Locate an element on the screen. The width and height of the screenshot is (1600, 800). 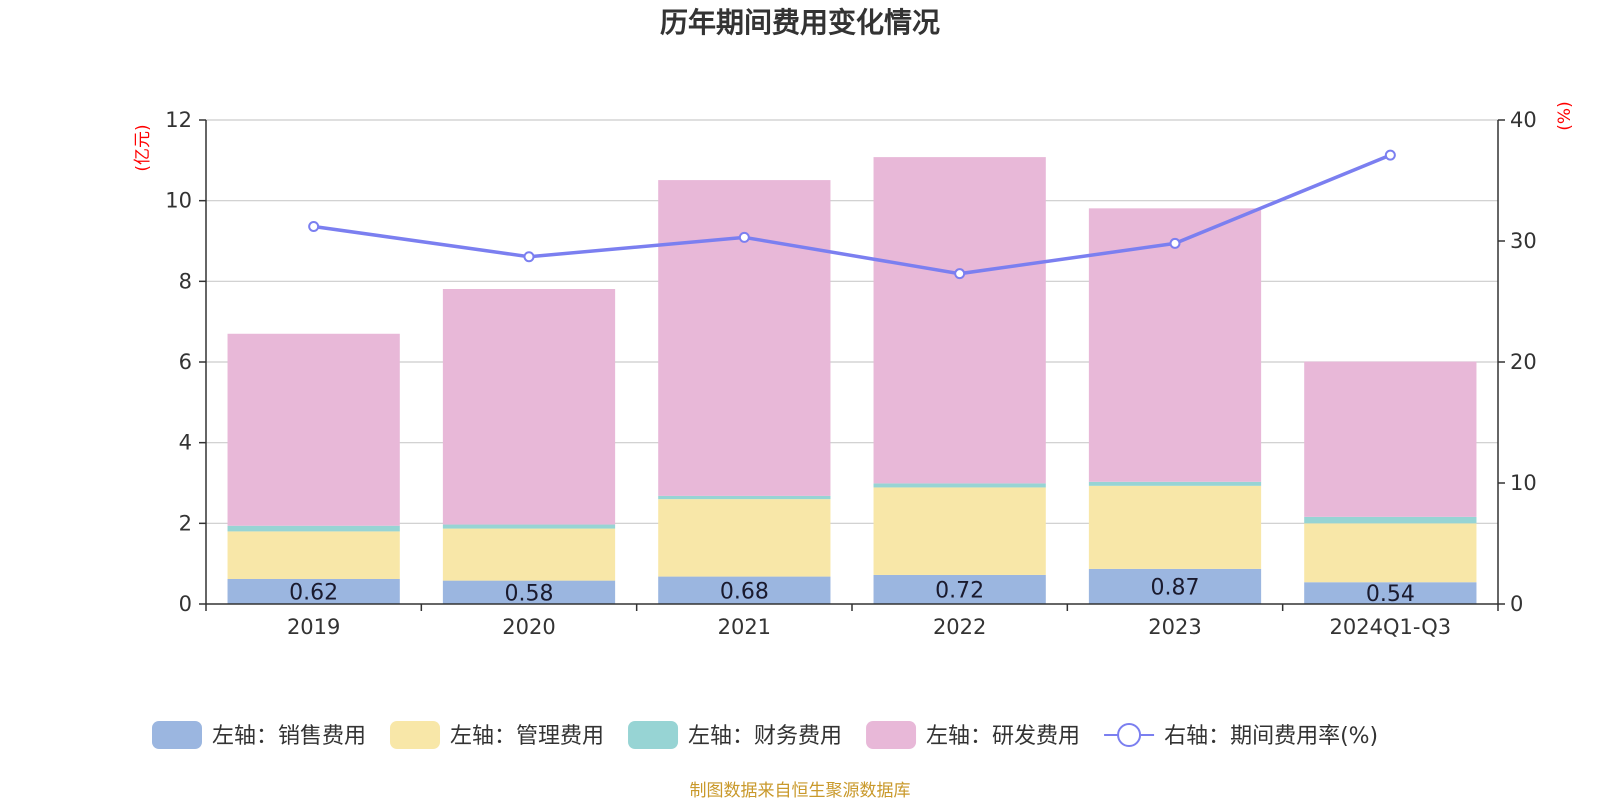
legend-swatch-marker is located at coordinates (1129, 735).